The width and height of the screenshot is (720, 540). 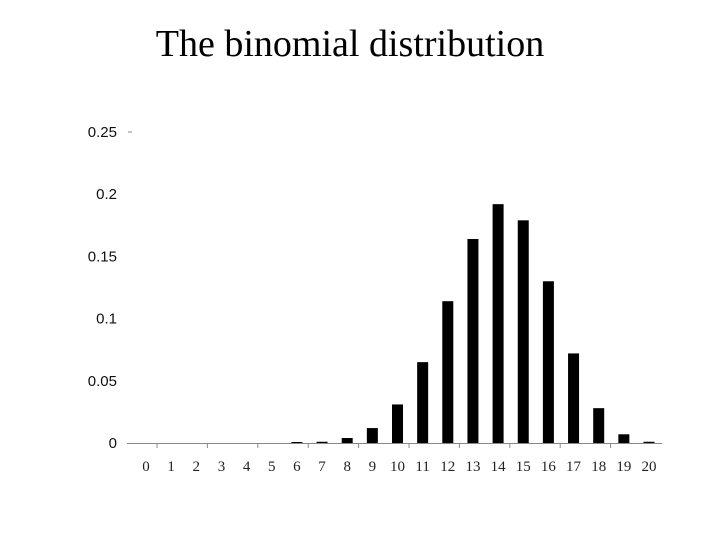 What do you see at coordinates (102, 132) in the screenshot?
I see `y-tick-label: 0.25` at bounding box center [102, 132].